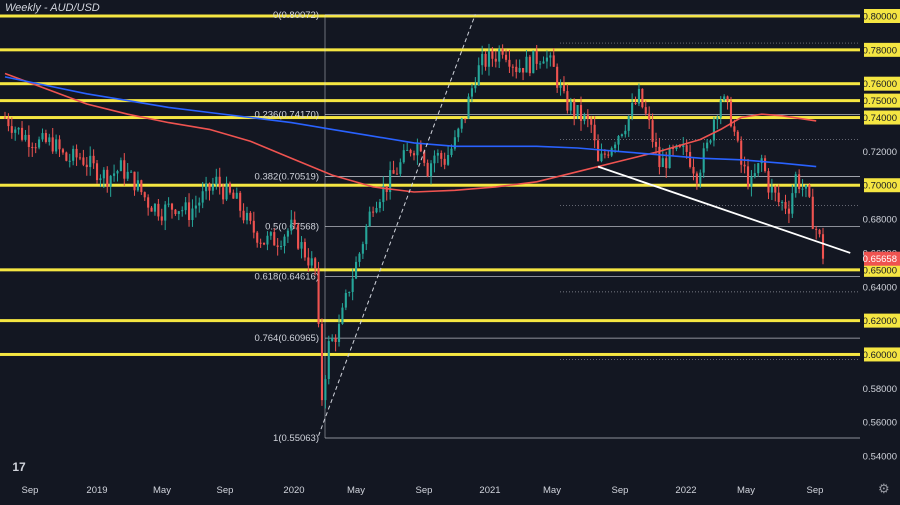 The width and height of the screenshot is (900, 505). Describe the element at coordinates (880, 423) in the screenshot. I see `y-tick-label: 0.56000` at that location.